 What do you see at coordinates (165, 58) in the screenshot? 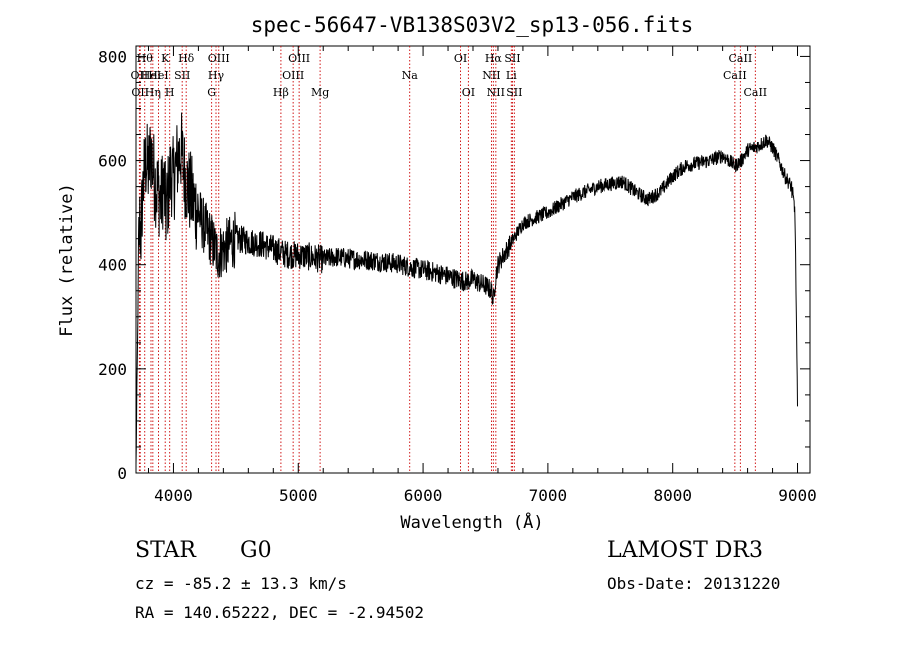
I see `line-label: K` at bounding box center [165, 58].